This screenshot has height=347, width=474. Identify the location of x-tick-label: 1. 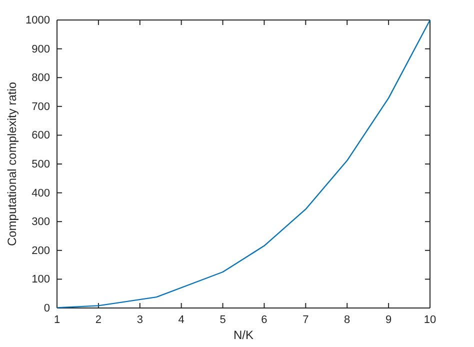
(57, 320).